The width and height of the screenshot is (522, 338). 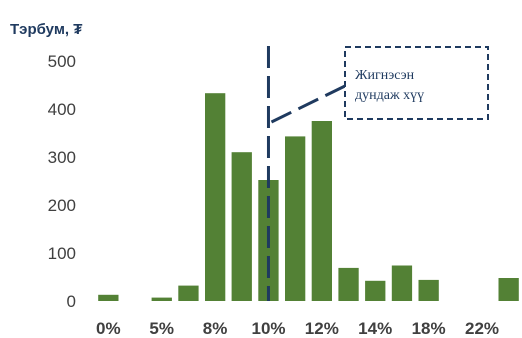 What do you see at coordinates (108, 328) in the screenshot?
I see `x-tick-label: 0%` at bounding box center [108, 328].